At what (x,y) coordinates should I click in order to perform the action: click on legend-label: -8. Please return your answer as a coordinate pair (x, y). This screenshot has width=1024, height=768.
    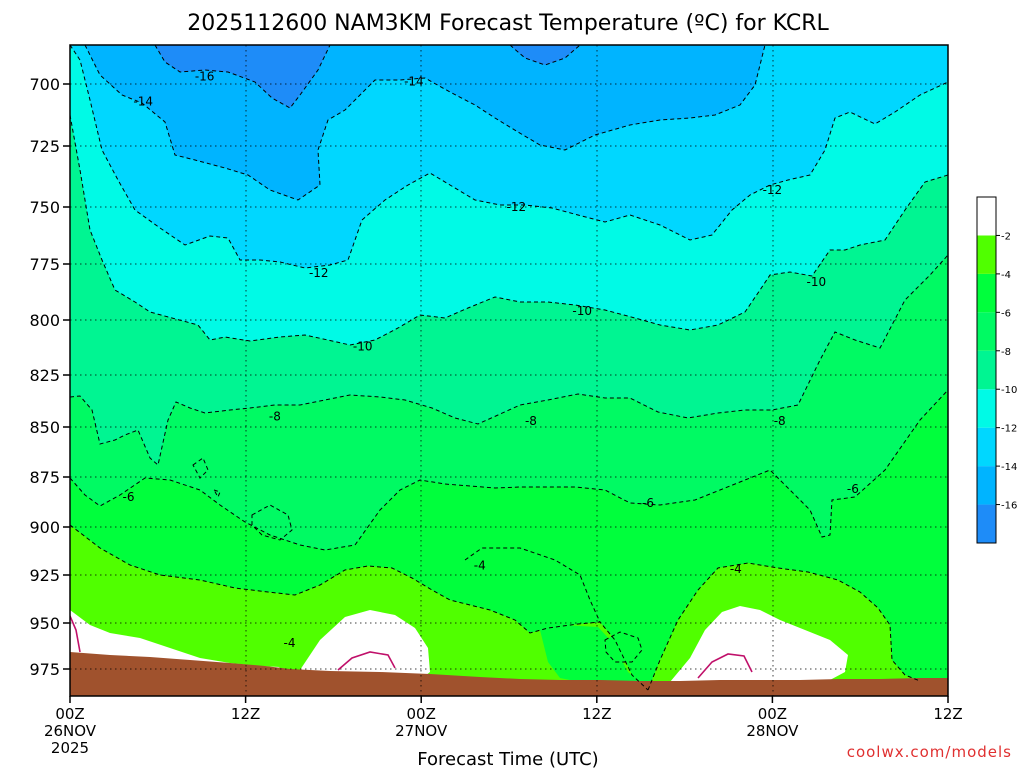
    Looking at the image, I should click on (1006, 352).